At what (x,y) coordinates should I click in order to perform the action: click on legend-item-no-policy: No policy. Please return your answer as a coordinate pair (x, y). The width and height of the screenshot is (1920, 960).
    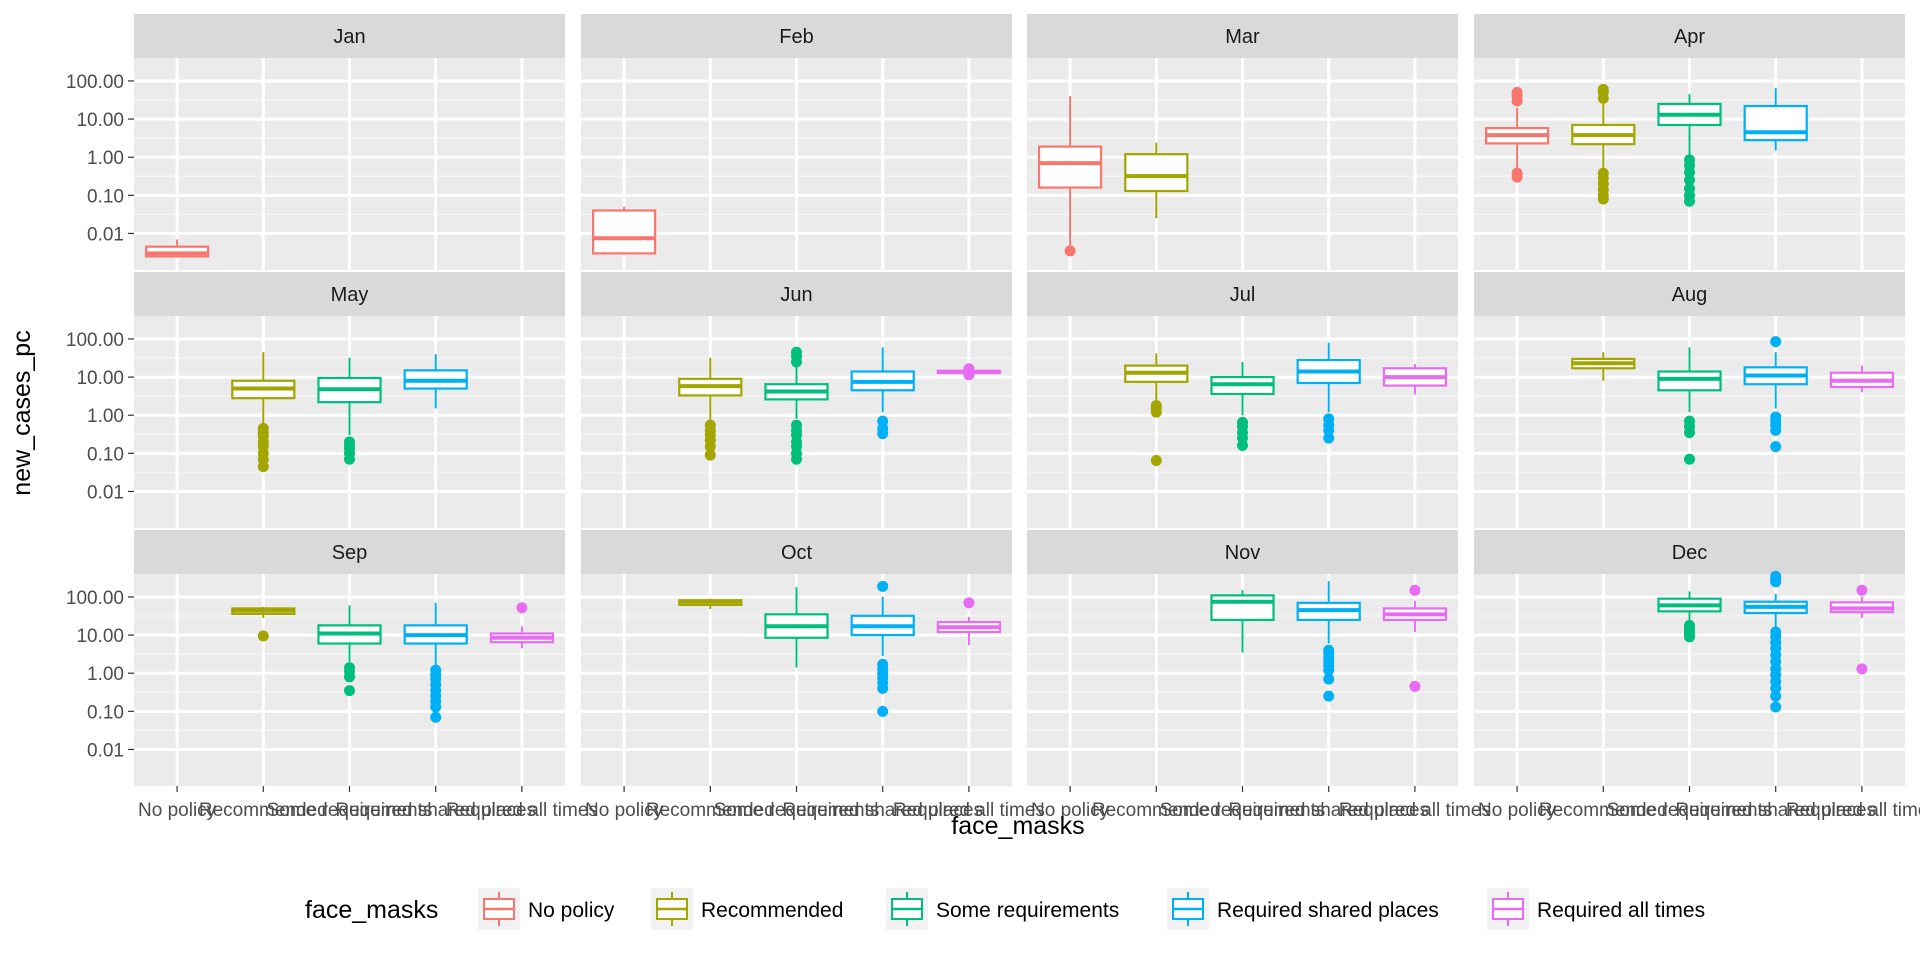
    Looking at the image, I should click on (546, 909).